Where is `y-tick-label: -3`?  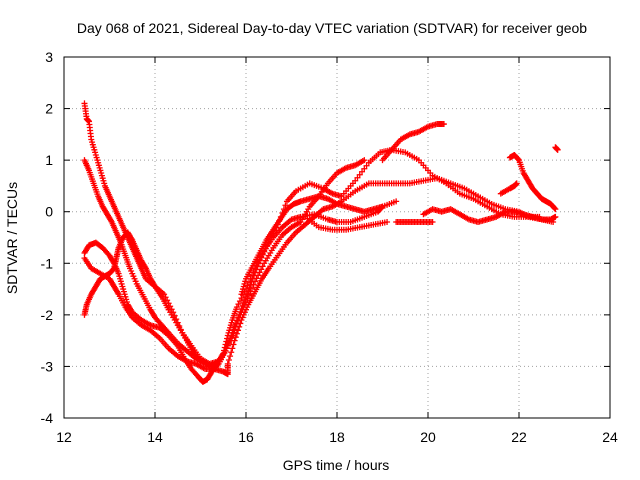
y-tick-label: -3 is located at coordinates (47, 366).